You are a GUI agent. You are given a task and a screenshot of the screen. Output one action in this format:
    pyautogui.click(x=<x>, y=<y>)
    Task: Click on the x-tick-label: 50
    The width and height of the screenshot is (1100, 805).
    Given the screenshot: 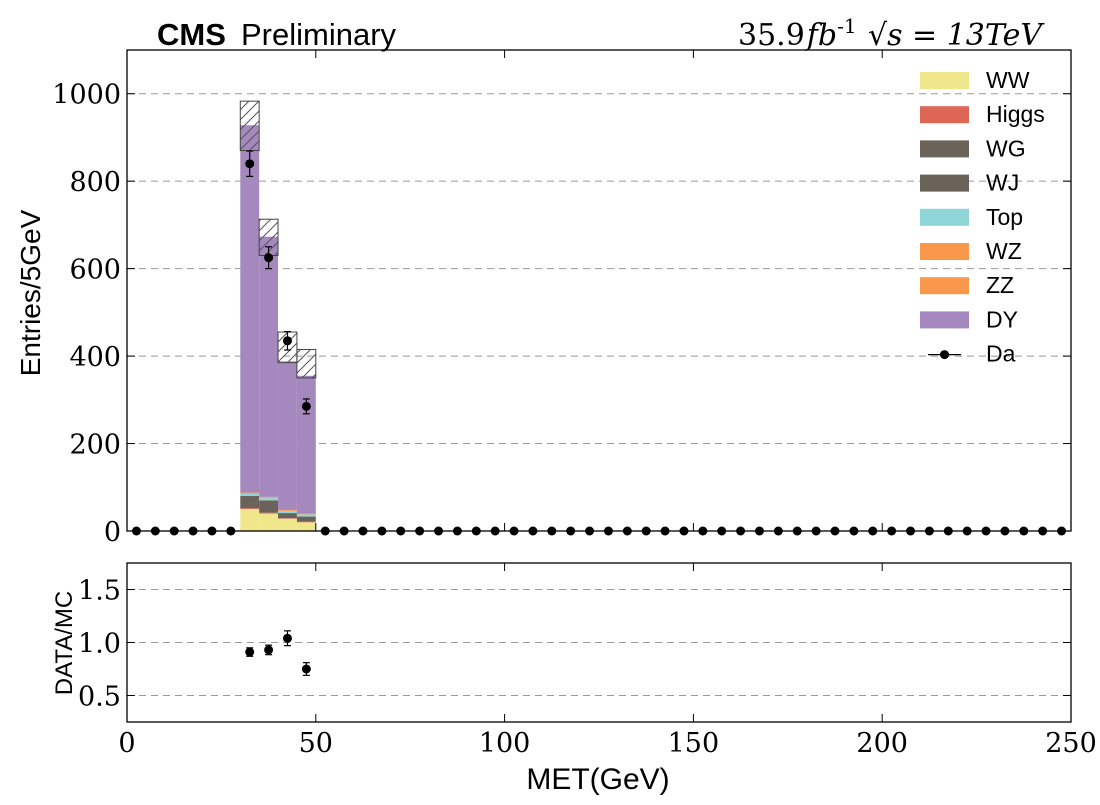 What is the action you would take?
    pyautogui.click(x=316, y=743)
    